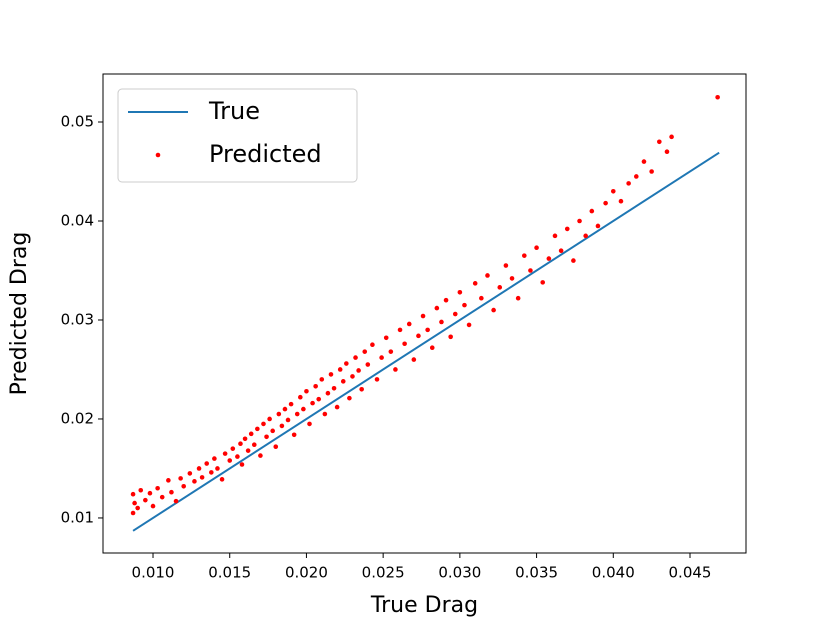 The image size is (830, 623). I want to click on x-tick-label: 0.015, so click(229, 573).